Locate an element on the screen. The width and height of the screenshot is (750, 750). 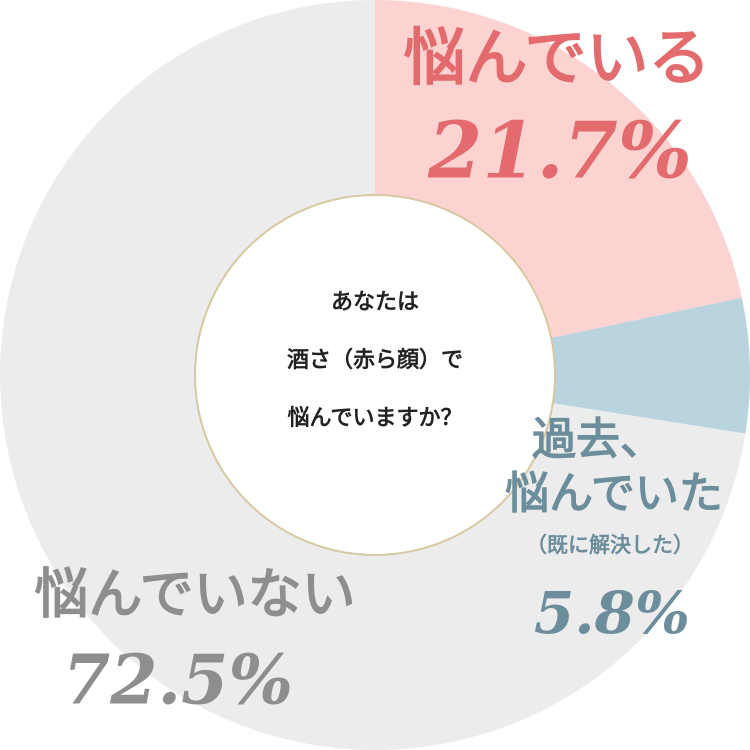
center-text: あなたは is located at coordinates (375, 302).